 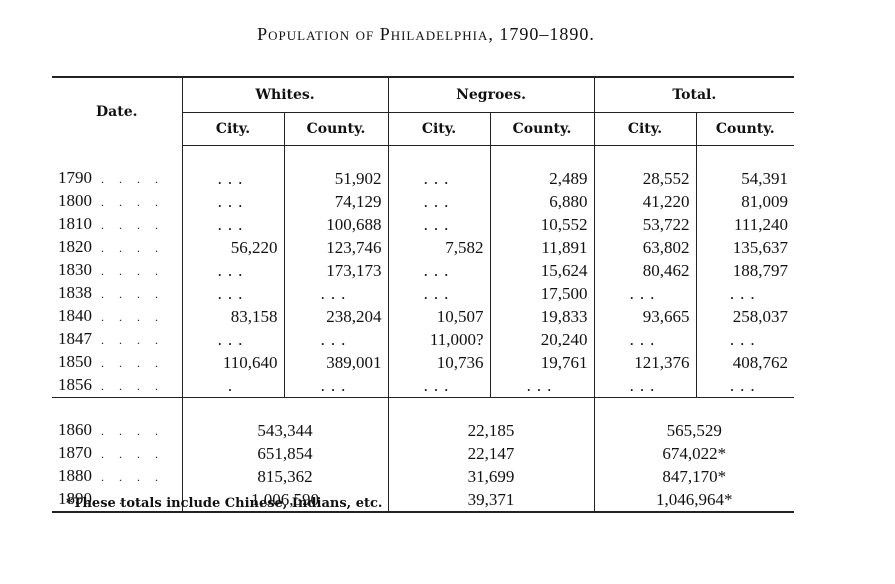 What do you see at coordinates (117, 386) in the screenshot?
I see `date-cell: 1856 . . . .` at bounding box center [117, 386].